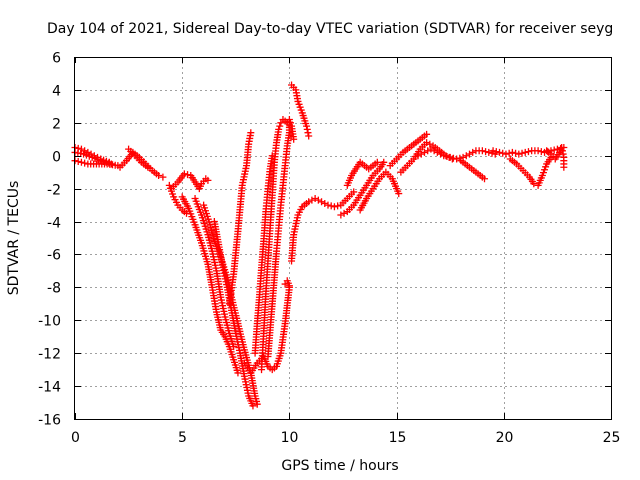  What do you see at coordinates (54, 256) in the screenshot?
I see `y-tick-label: -6` at bounding box center [54, 256].